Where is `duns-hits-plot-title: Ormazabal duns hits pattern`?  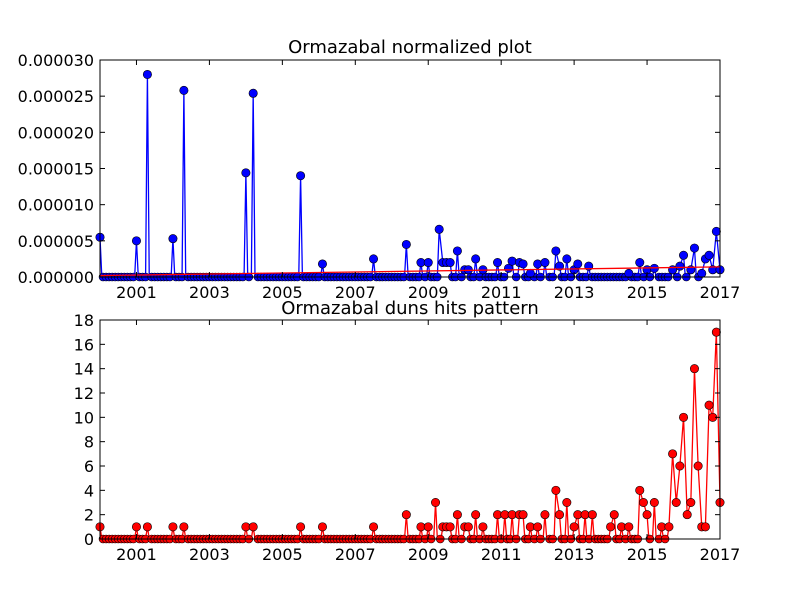
duns-hits-plot-title: Ormazabal duns hits pattern is located at coordinates (410, 308).